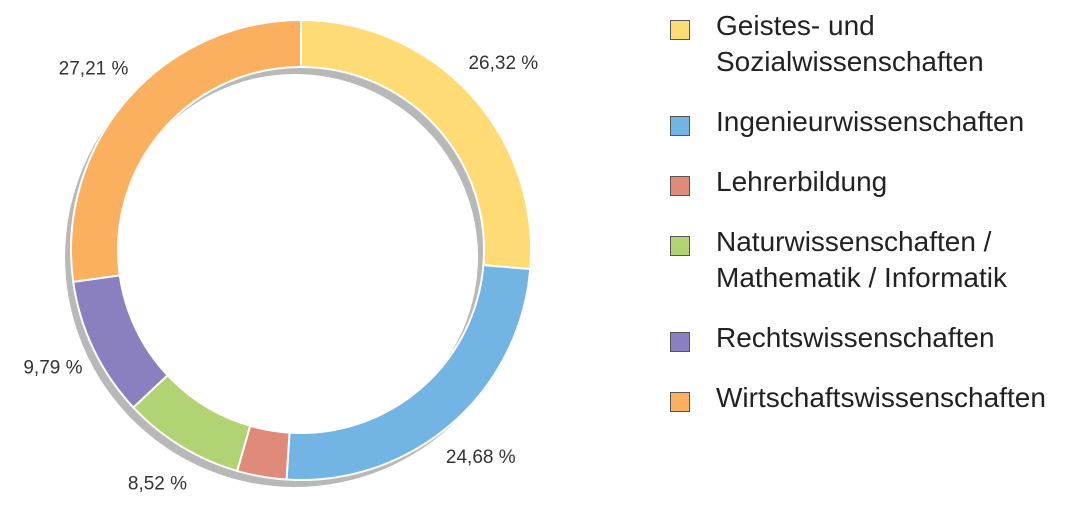 The width and height of the screenshot is (1087, 520). What do you see at coordinates (481, 457) in the screenshot?
I see `data-label: 24,68 %` at bounding box center [481, 457].